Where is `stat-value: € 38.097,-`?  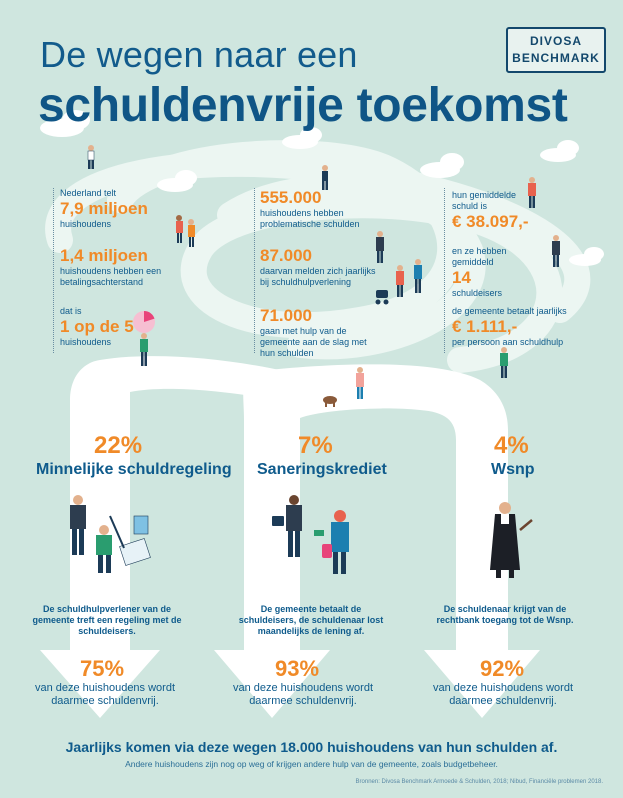 stat-value: € 38.097,- is located at coordinates (490, 221).